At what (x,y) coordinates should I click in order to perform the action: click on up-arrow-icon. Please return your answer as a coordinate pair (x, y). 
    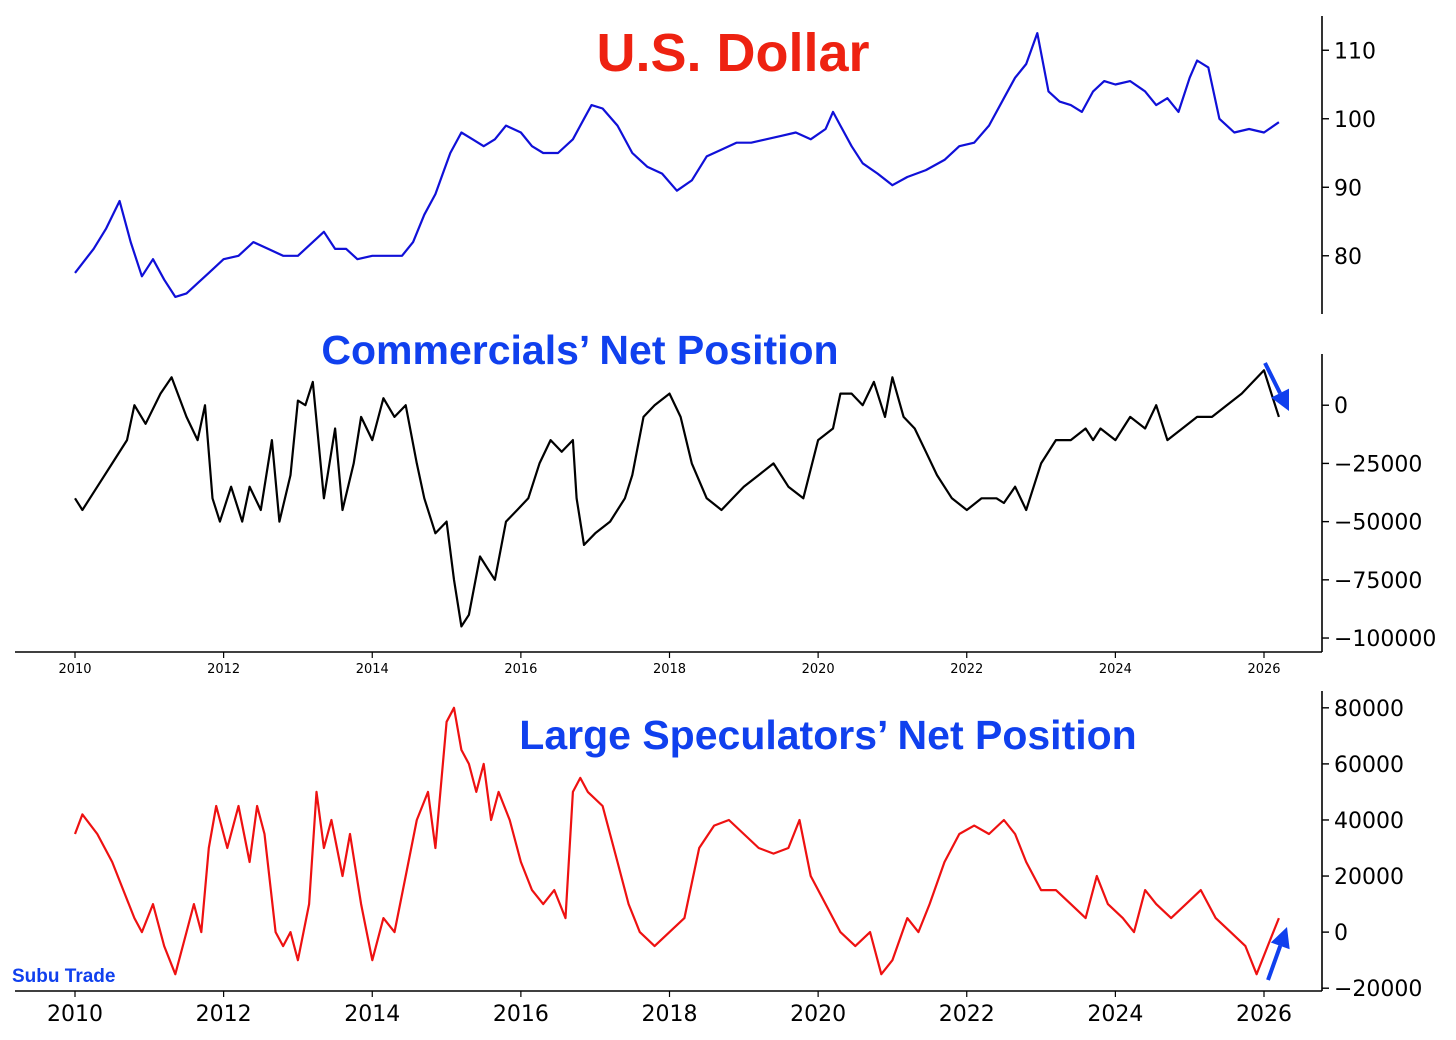
    Looking at the image, I should click on (1278, 954).